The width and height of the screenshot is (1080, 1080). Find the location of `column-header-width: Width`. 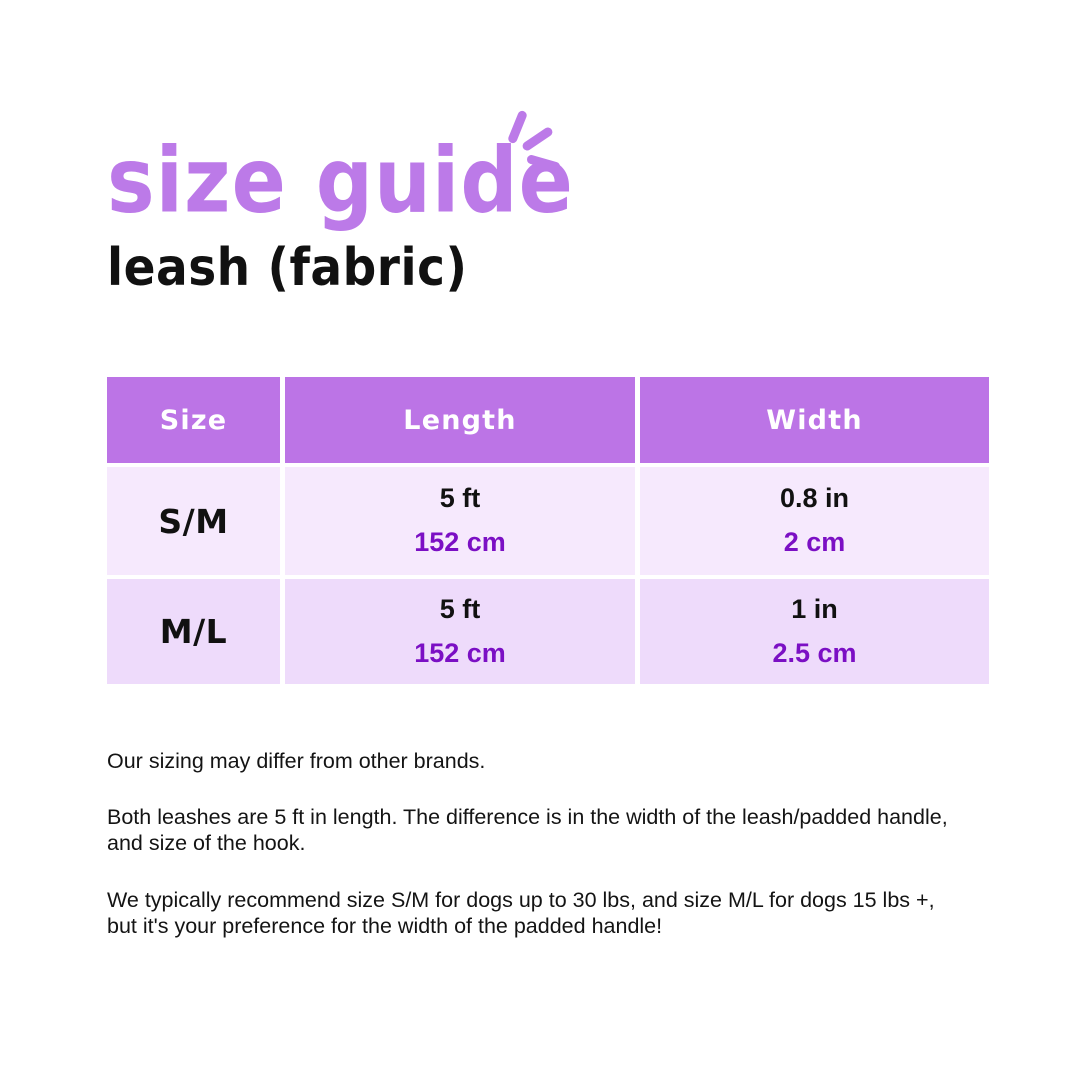

column-header-width: Width is located at coordinates (814, 420).